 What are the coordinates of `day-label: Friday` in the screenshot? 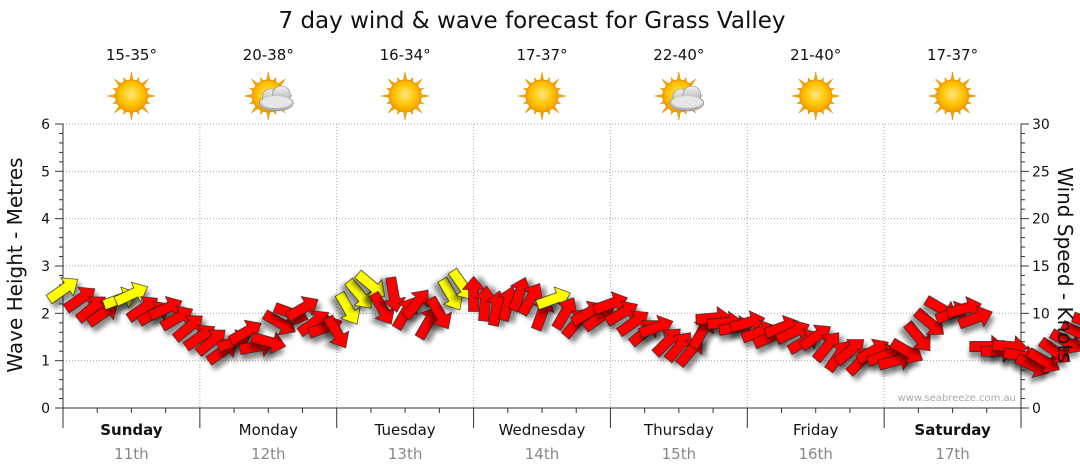 It's located at (816, 430).